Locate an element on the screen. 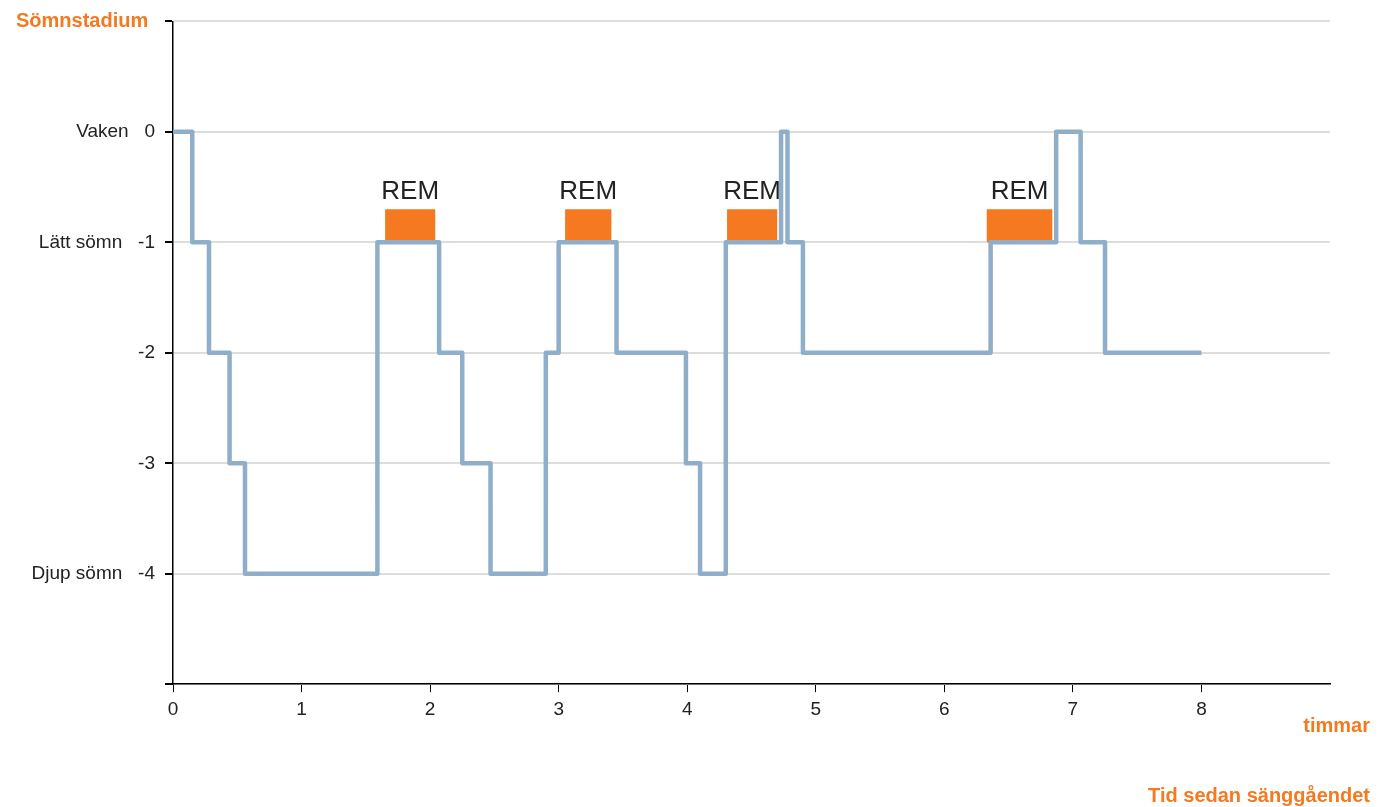 The width and height of the screenshot is (1387, 807). x-tick-label: 6 is located at coordinates (944, 708).